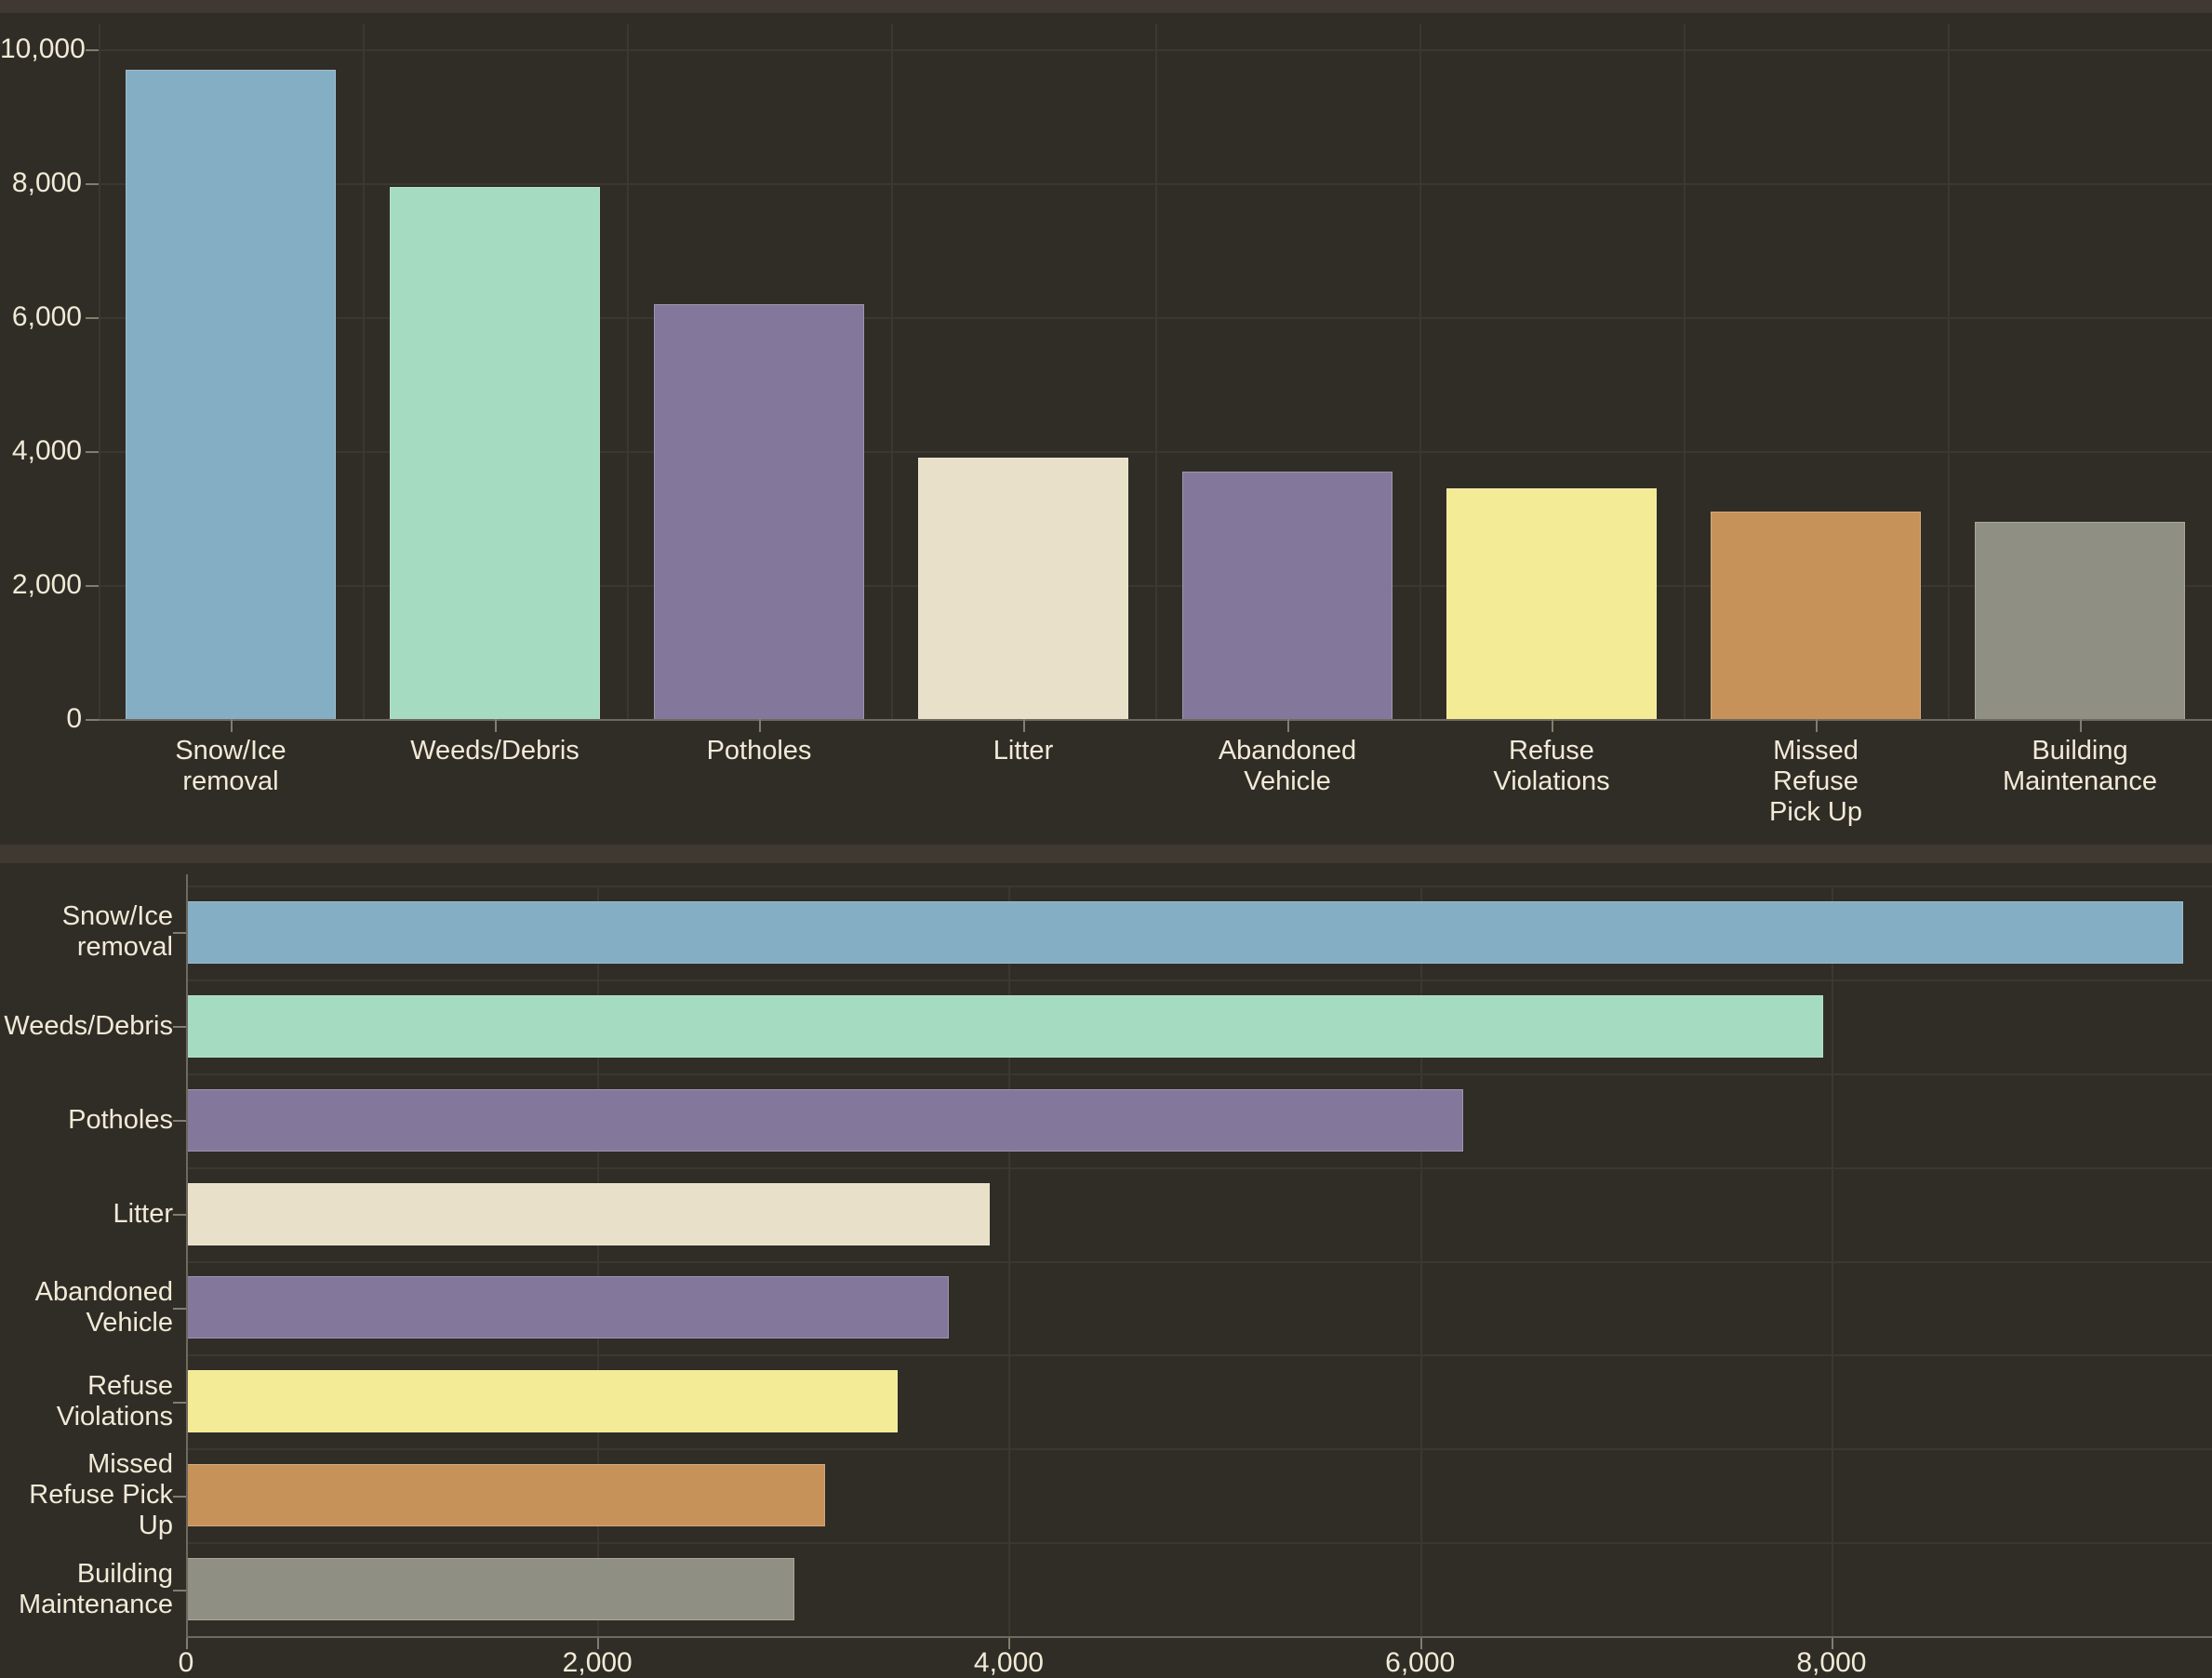 The width and height of the screenshot is (2212, 1678). What do you see at coordinates (2080, 781) in the screenshot?
I see `x-category-label: Maintenance` at bounding box center [2080, 781].